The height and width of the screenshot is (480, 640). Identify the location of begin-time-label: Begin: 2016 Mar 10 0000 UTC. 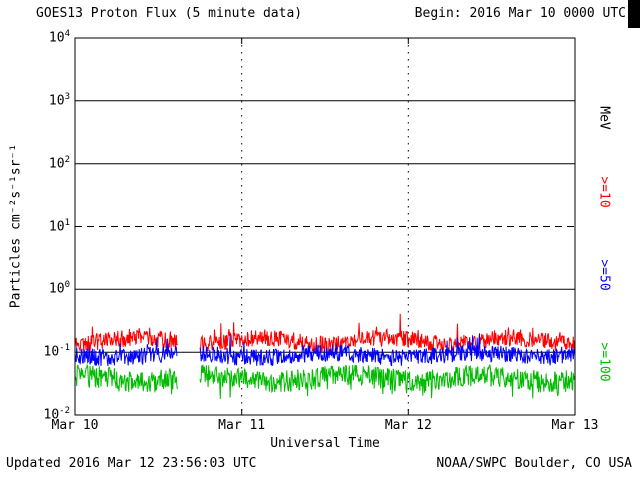
(520, 13).